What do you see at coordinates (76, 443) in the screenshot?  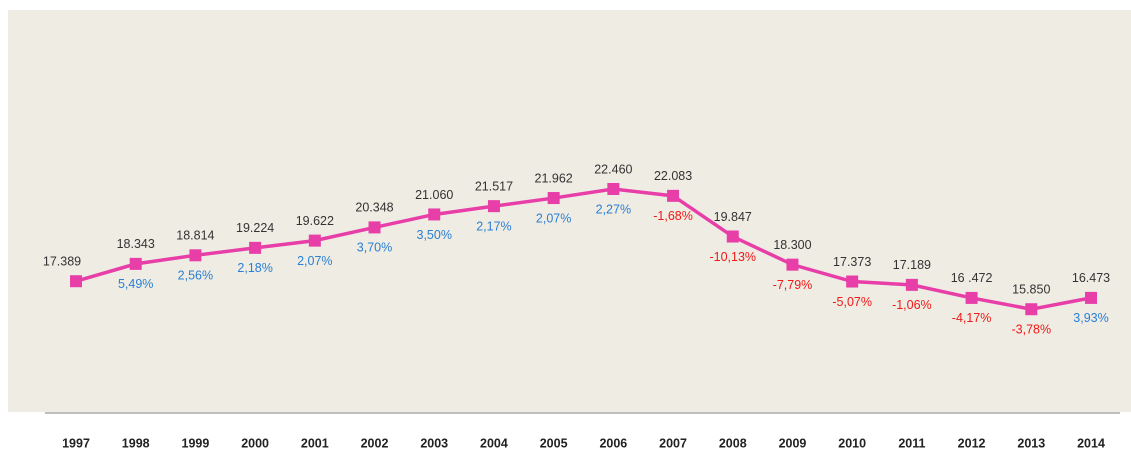 I see `x-tick-label: 1997` at bounding box center [76, 443].